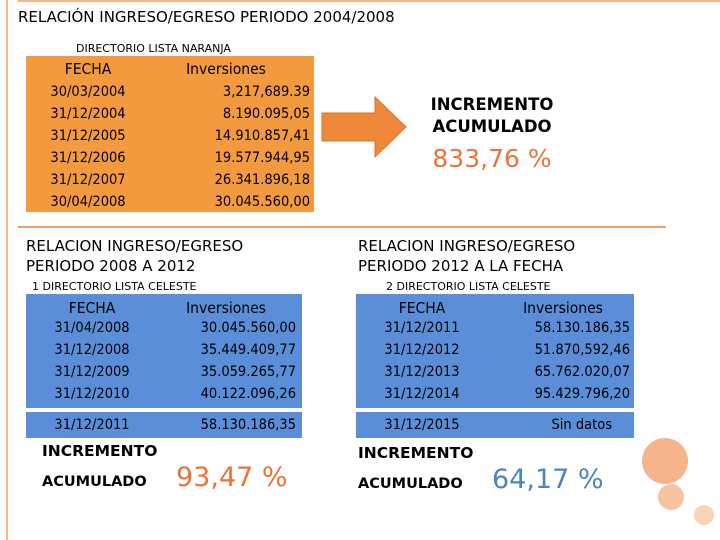 The height and width of the screenshot is (540, 720). Describe the element at coordinates (262, 158) in the screenshot. I see `table-cell-value: 19.577.944,95` at that location.